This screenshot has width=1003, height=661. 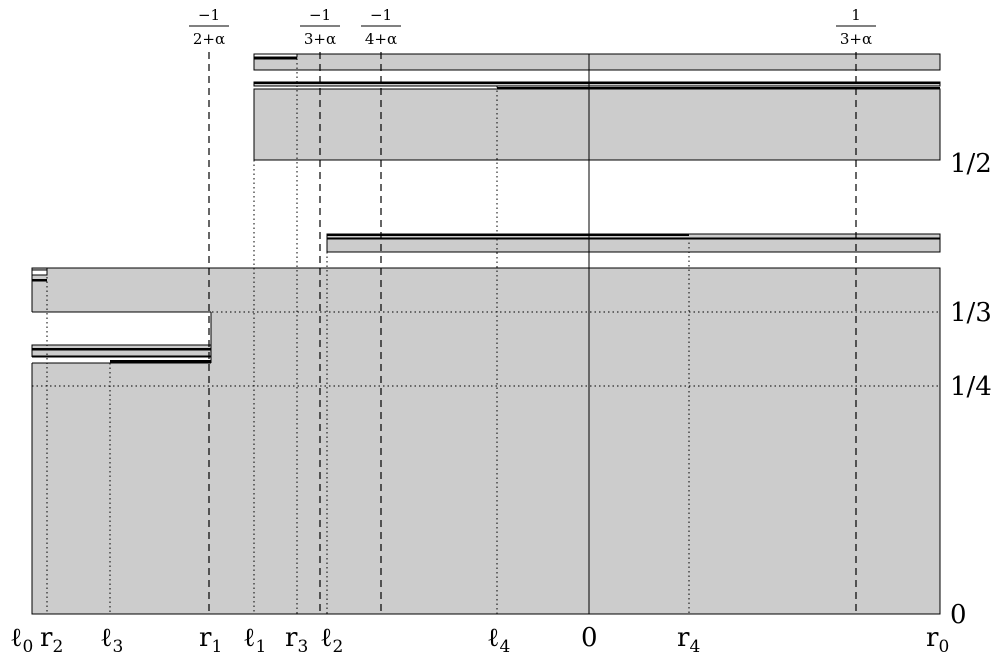 I want to click on label-neg-1-over-2-alpha: −1 2+α, so click(x=209, y=27).